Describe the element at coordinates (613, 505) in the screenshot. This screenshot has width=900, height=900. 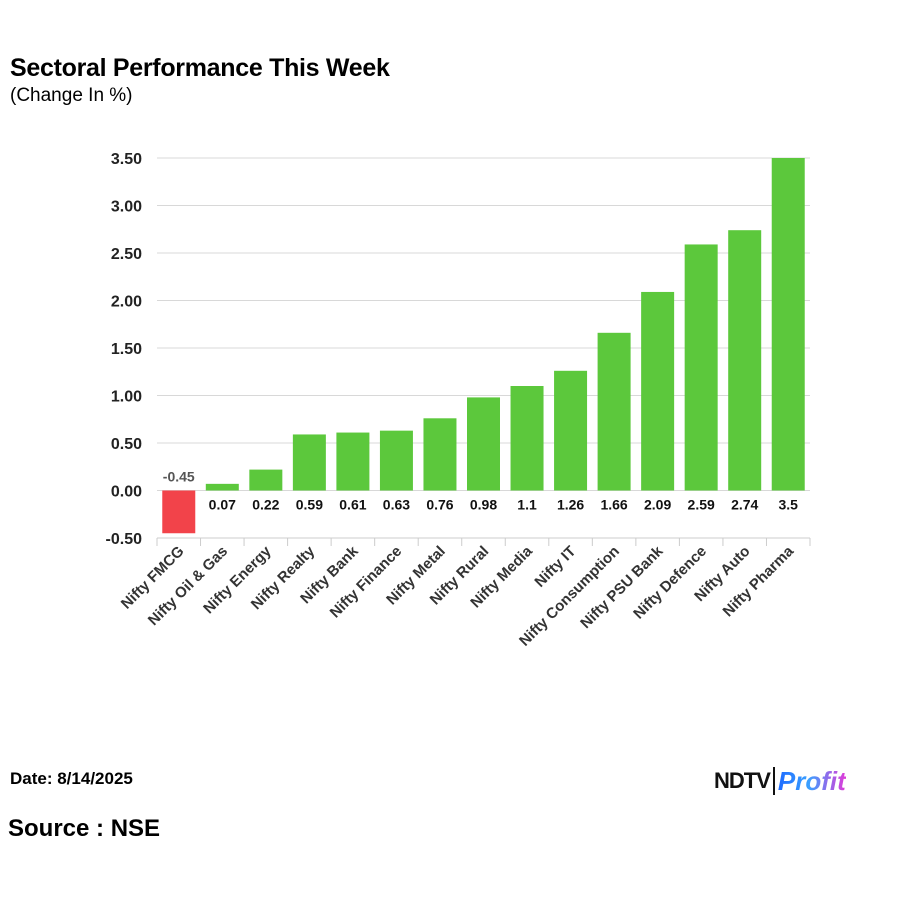
I see `data-label: 1.66` at that location.